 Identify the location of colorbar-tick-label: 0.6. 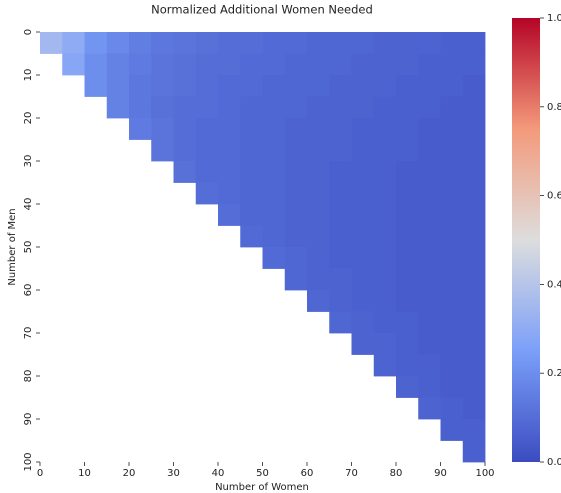
(554, 196).